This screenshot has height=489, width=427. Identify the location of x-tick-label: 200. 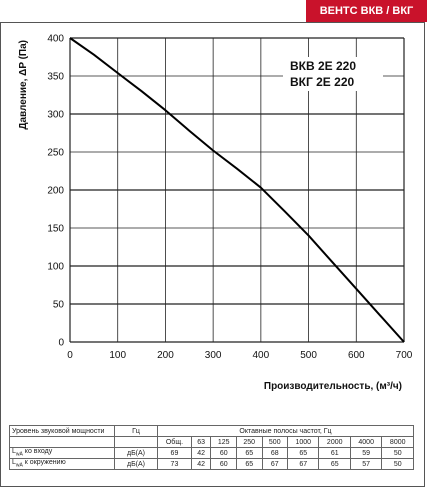
(165, 355).